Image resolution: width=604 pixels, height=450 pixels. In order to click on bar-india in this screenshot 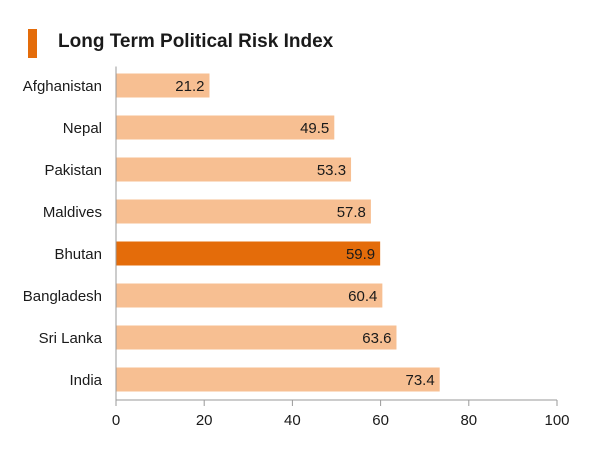, I will do `click(278, 379)`.